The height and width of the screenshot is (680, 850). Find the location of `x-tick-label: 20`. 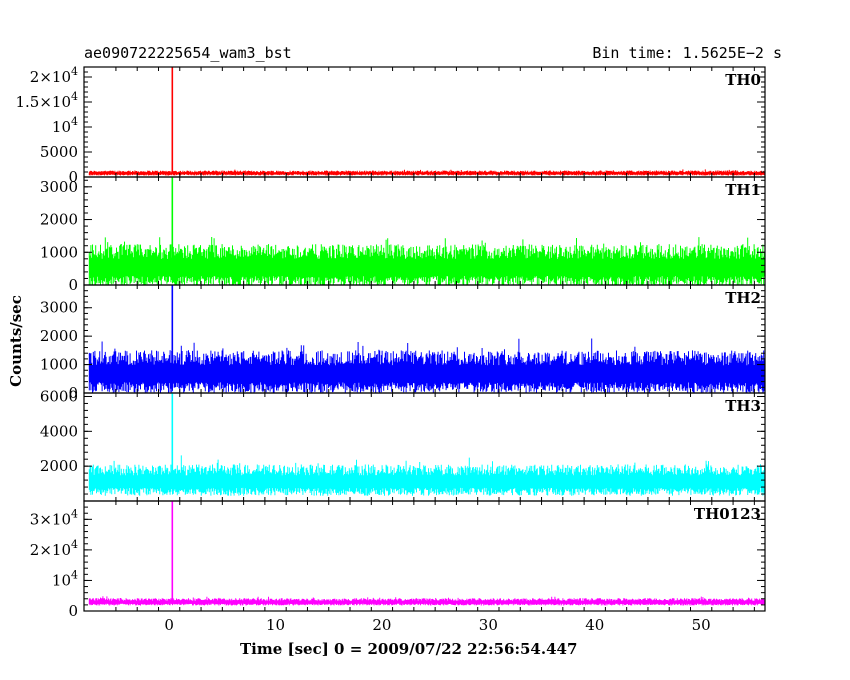

x-tick-label: 20 is located at coordinates (381, 625).